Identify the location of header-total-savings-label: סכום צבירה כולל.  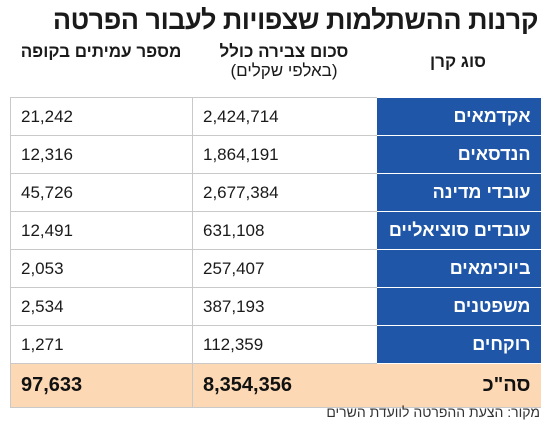
(284, 51).